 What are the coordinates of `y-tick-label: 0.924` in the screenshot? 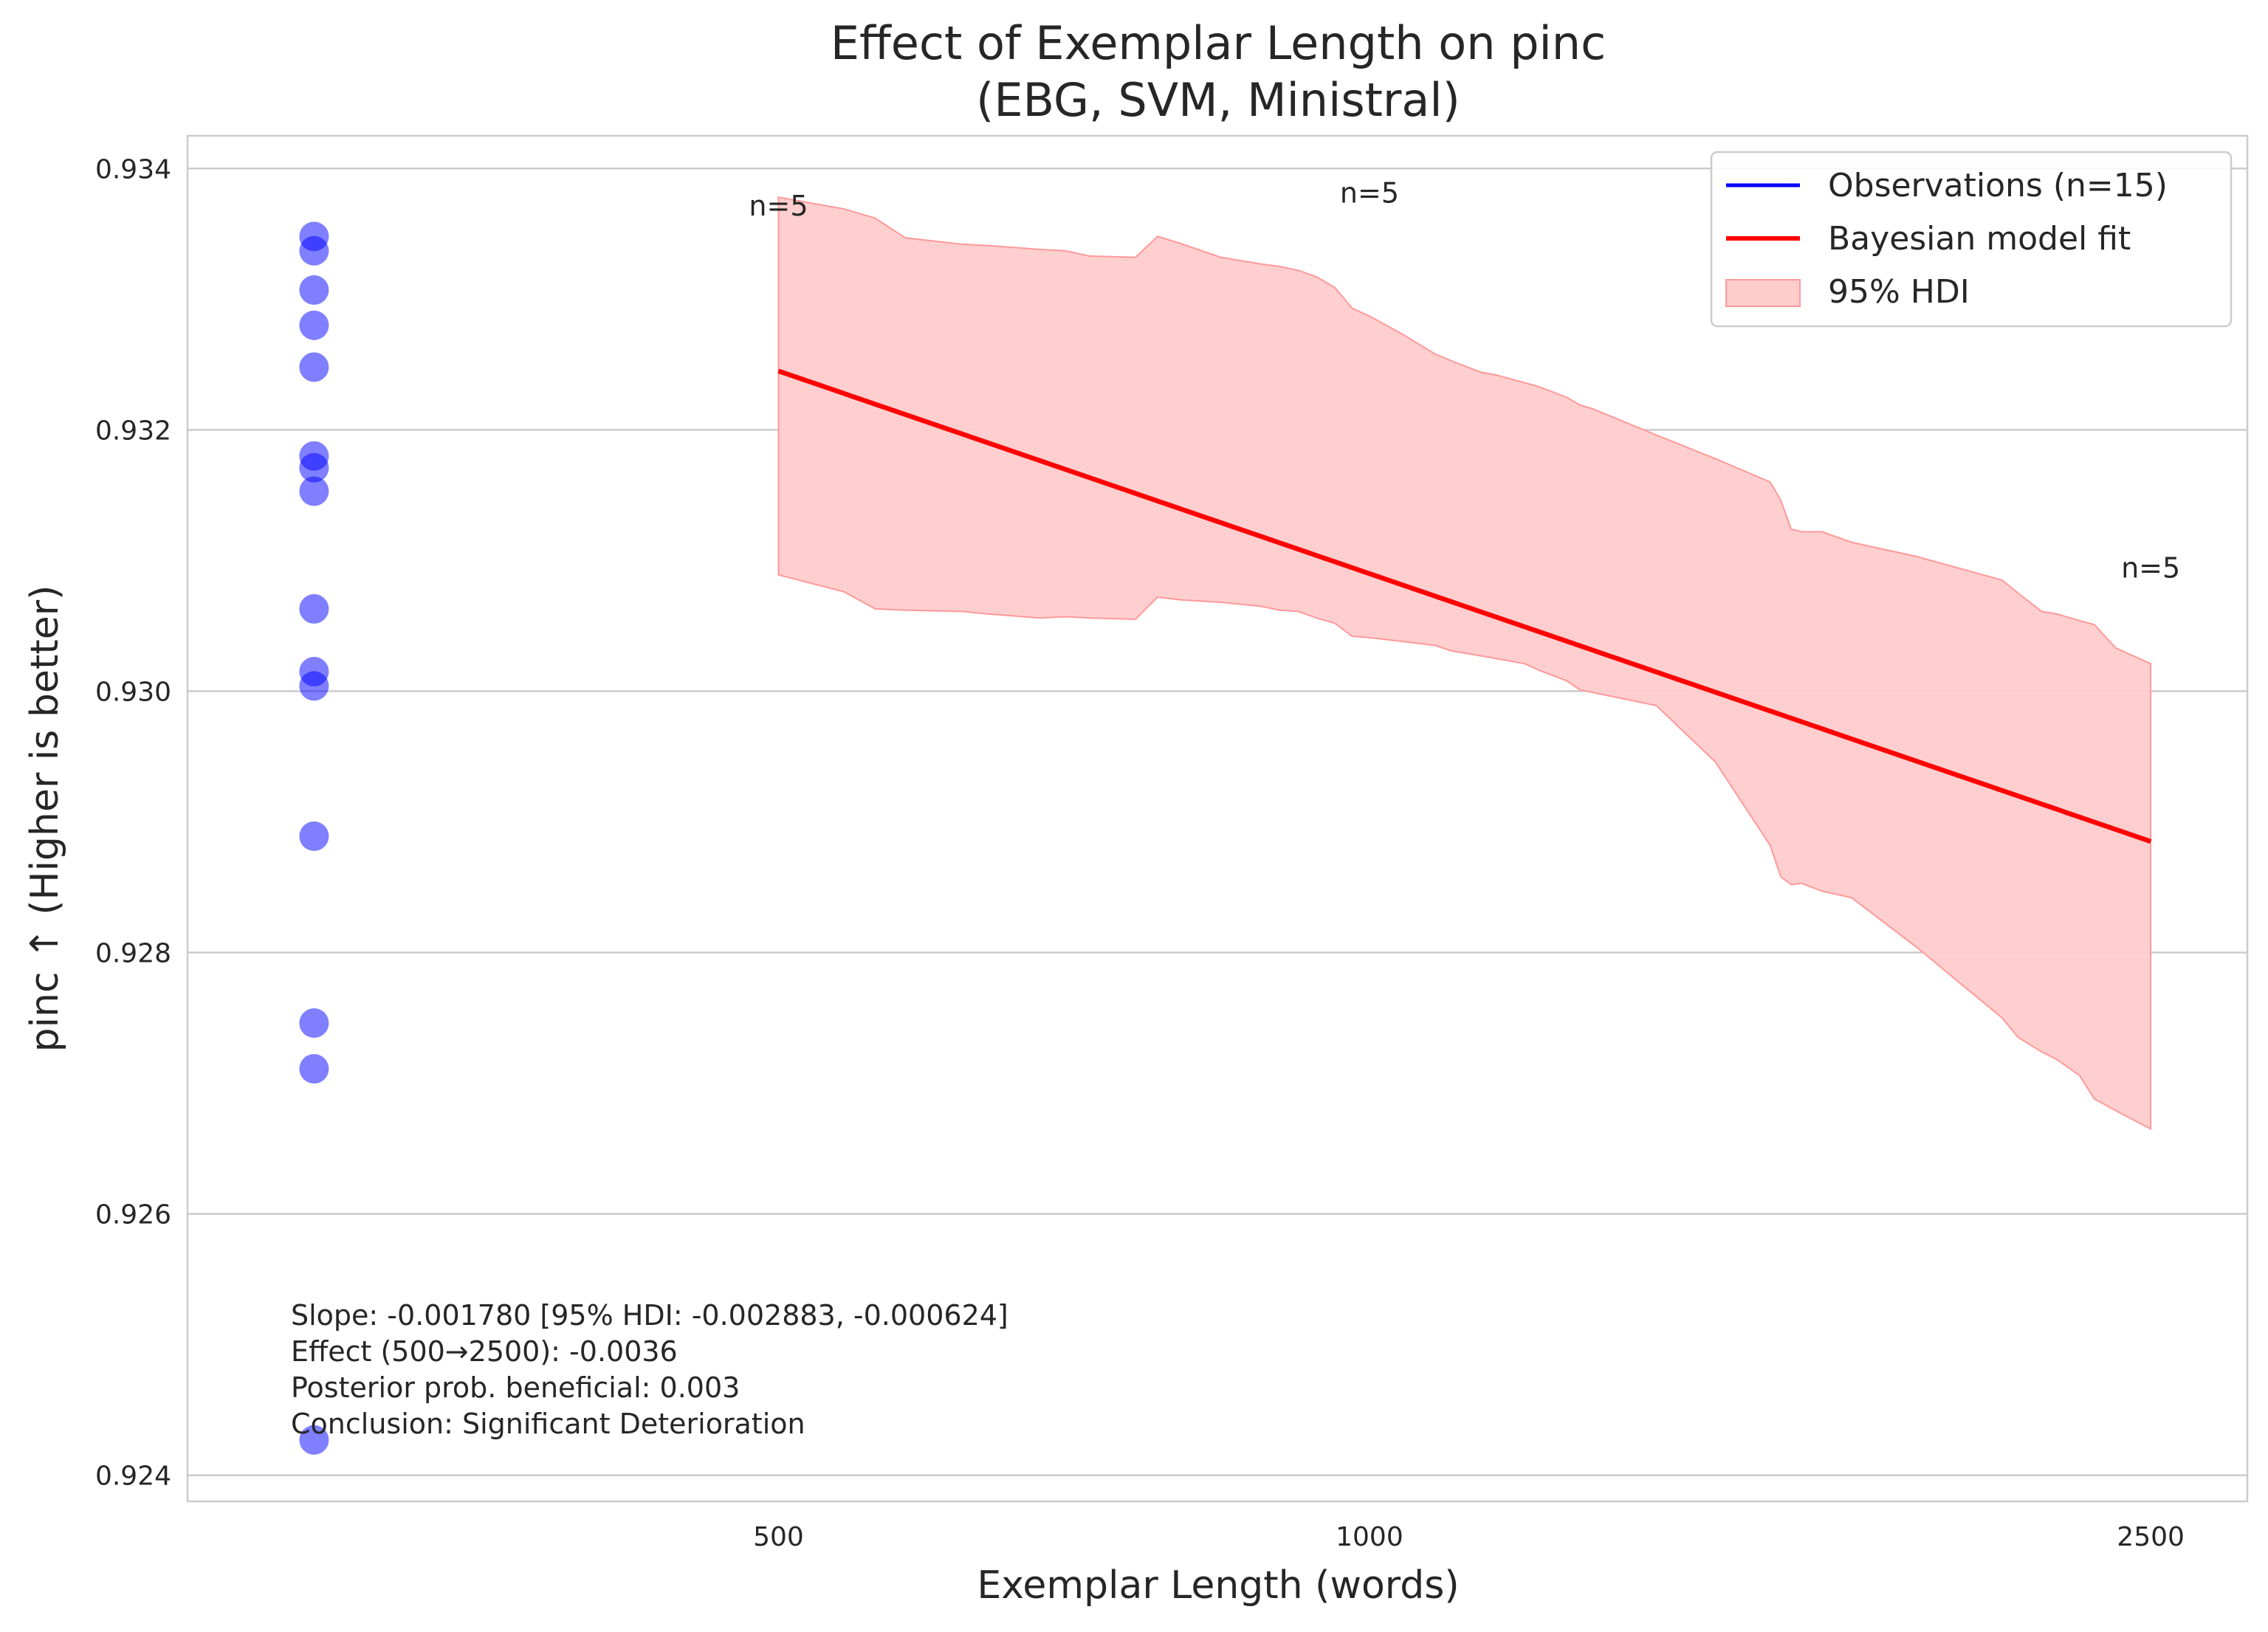 It's located at (133, 1476).